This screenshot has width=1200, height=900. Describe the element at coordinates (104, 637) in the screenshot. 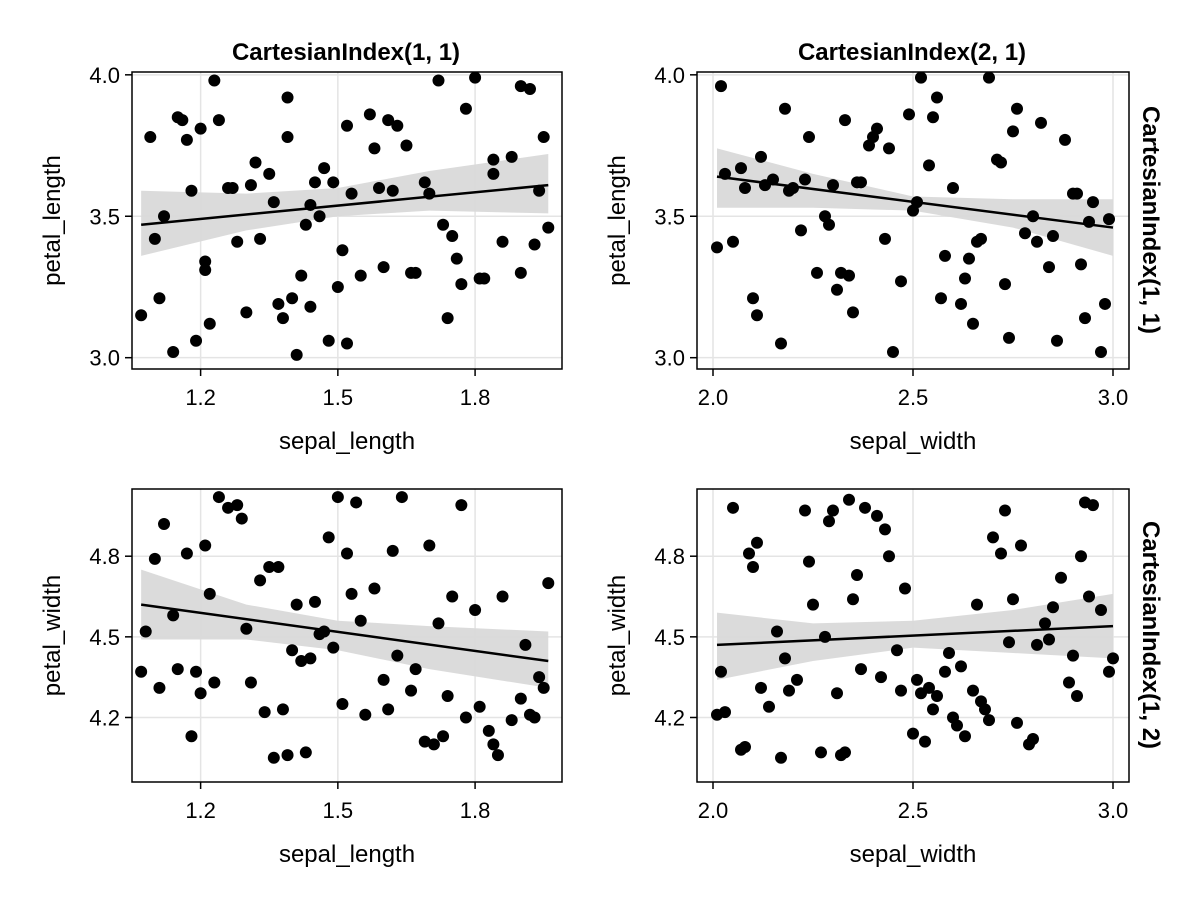

I see `y-tick-label: 4.5` at that location.